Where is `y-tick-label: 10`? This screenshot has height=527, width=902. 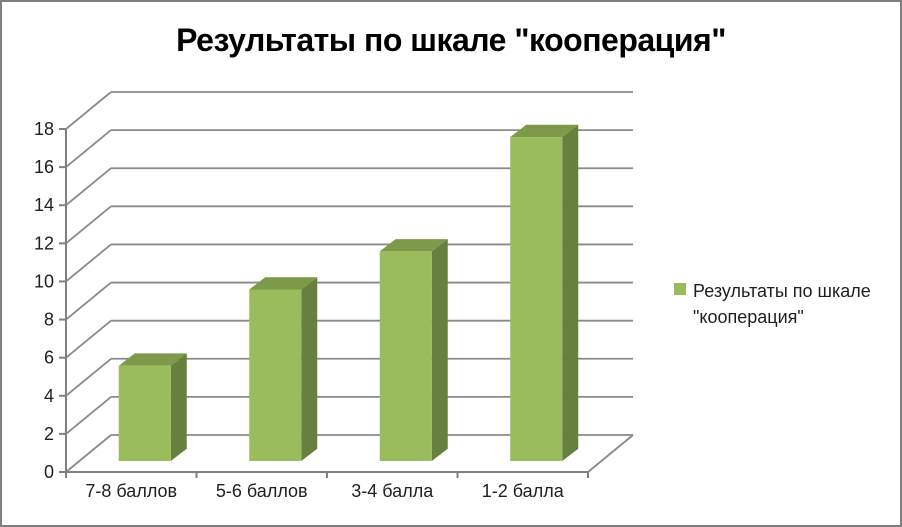 y-tick-label: 10 is located at coordinates (44, 281).